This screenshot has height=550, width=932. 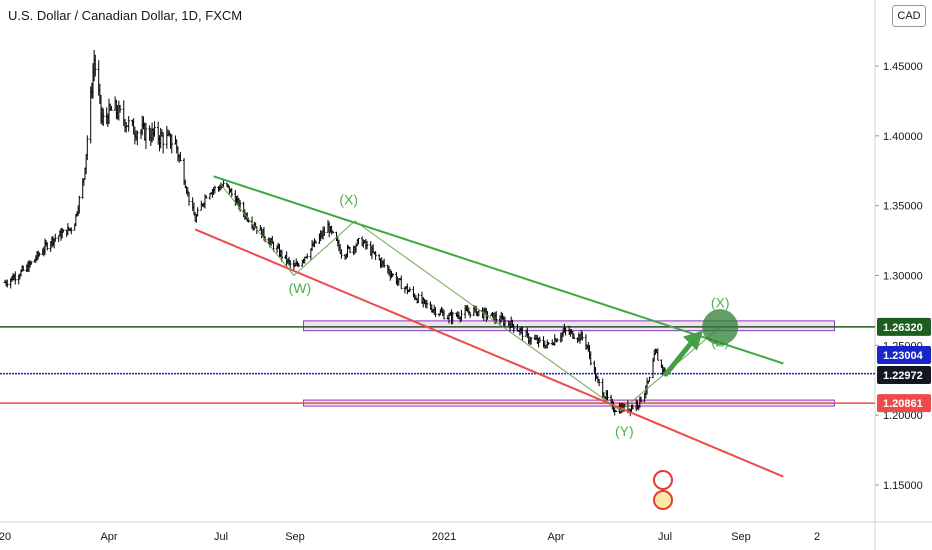 What do you see at coordinates (903, 416) in the screenshot?
I see `y-tick-label: 1.20000` at bounding box center [903, 416].